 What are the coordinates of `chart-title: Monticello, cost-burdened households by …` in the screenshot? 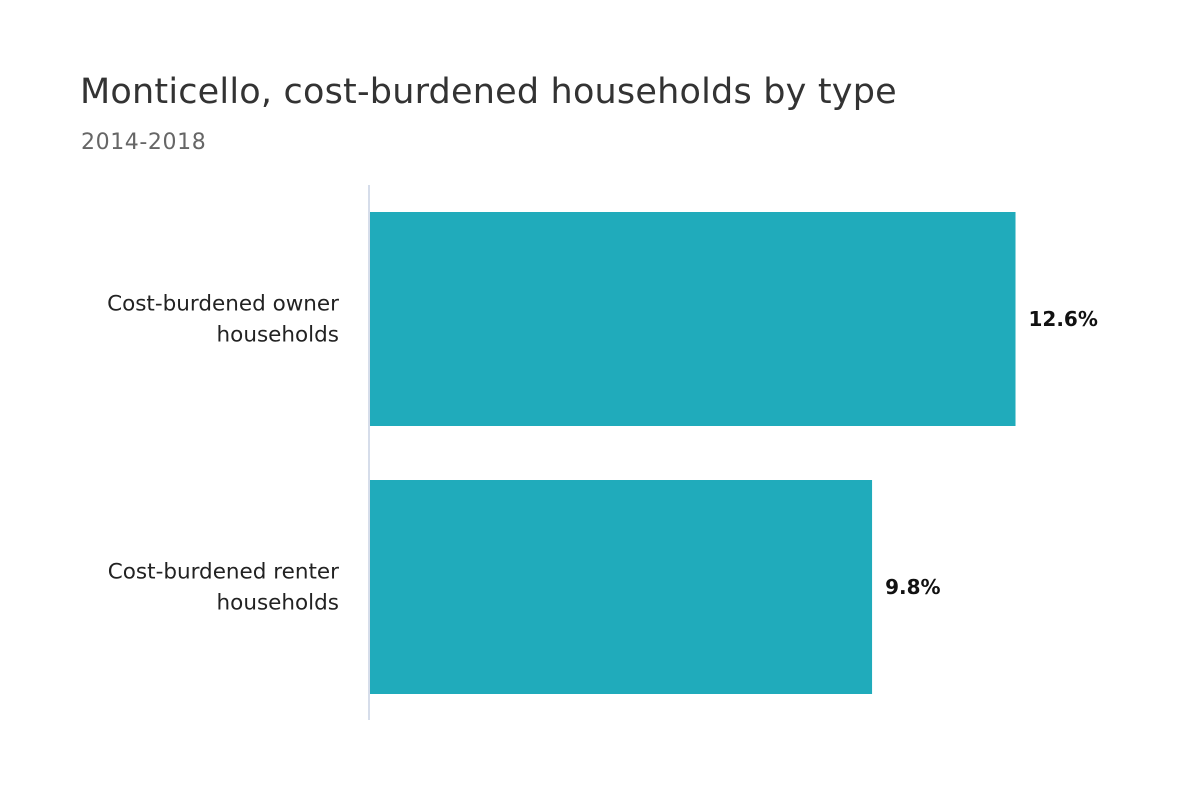 It's located at (488, 92).